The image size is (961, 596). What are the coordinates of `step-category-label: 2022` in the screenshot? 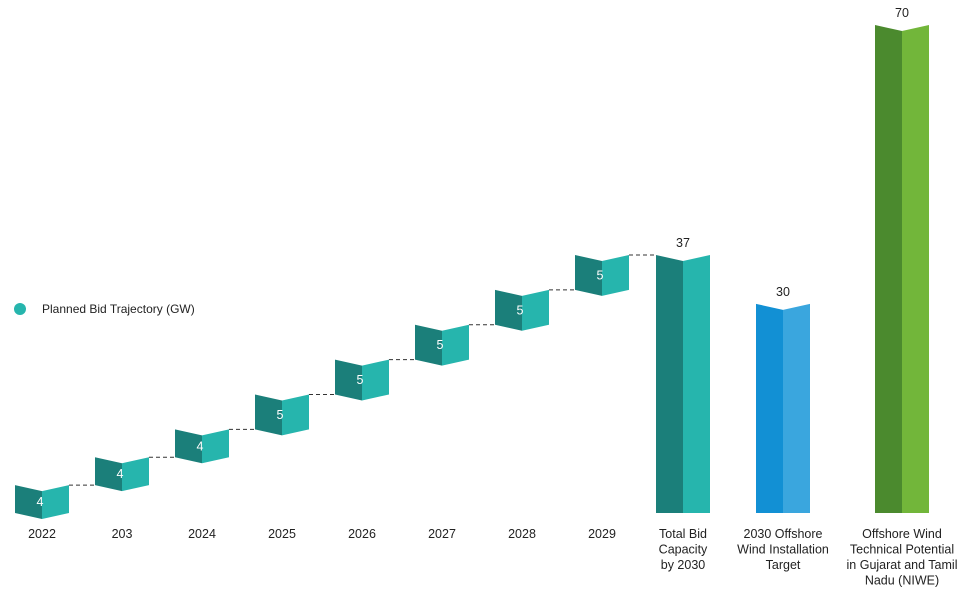 It's located at (42, 534).